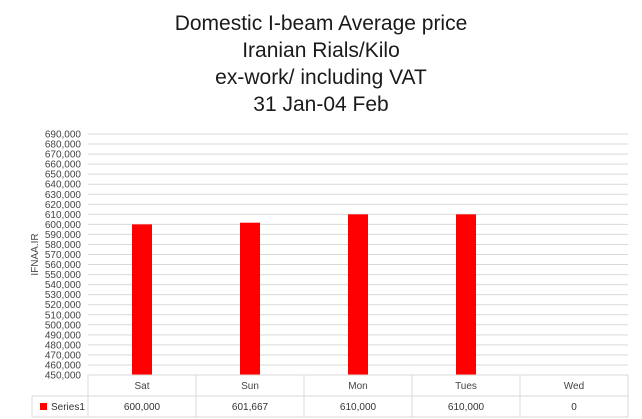 The image size is (642, 419). What do you see at coordinates (63, 145) in the screenshot?
I see `y-tick-label: 680,000` at bounding box center [63, 145].